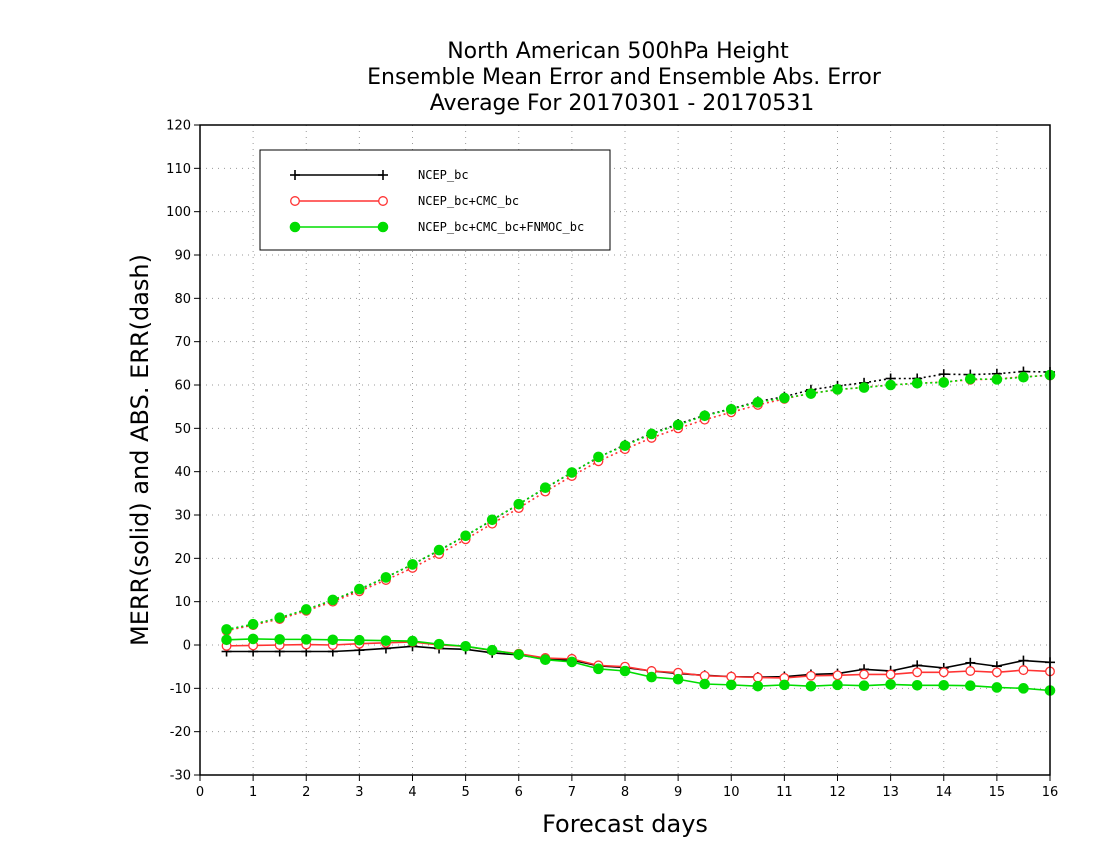 The image size is (1100, 850). I want to click on y-tick-label: -10, so click(180, 689).